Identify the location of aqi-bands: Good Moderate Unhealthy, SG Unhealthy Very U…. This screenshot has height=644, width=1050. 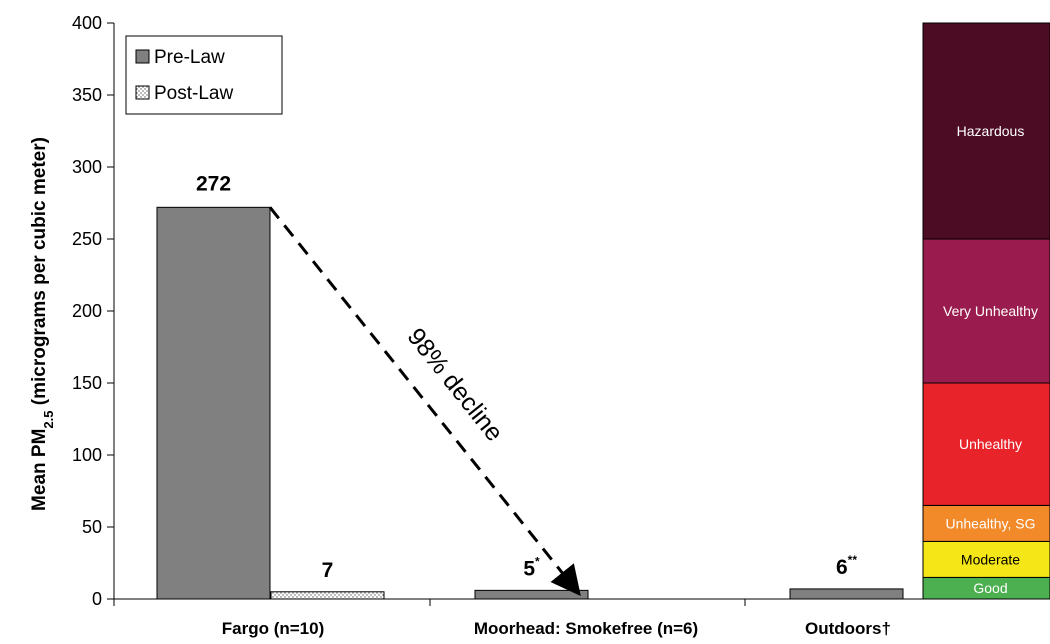
(986, 311).